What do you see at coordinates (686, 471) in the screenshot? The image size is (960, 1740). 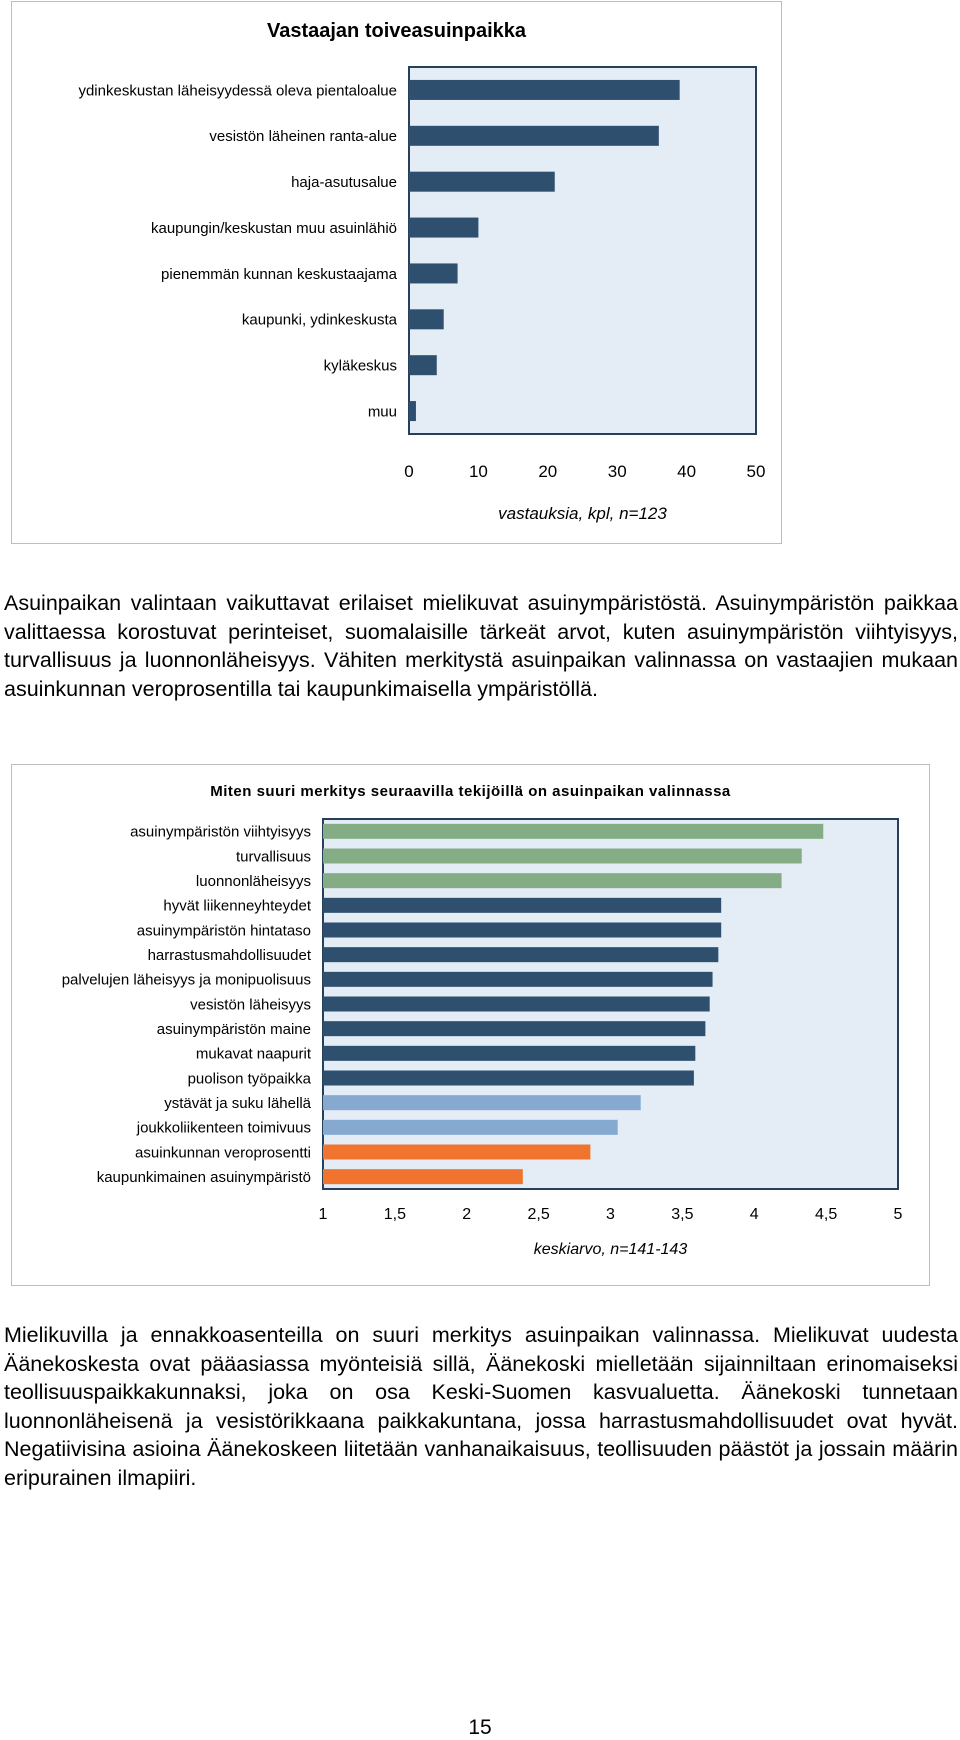 I see `x-tick-label: 40` at bounding box center [686, 471].